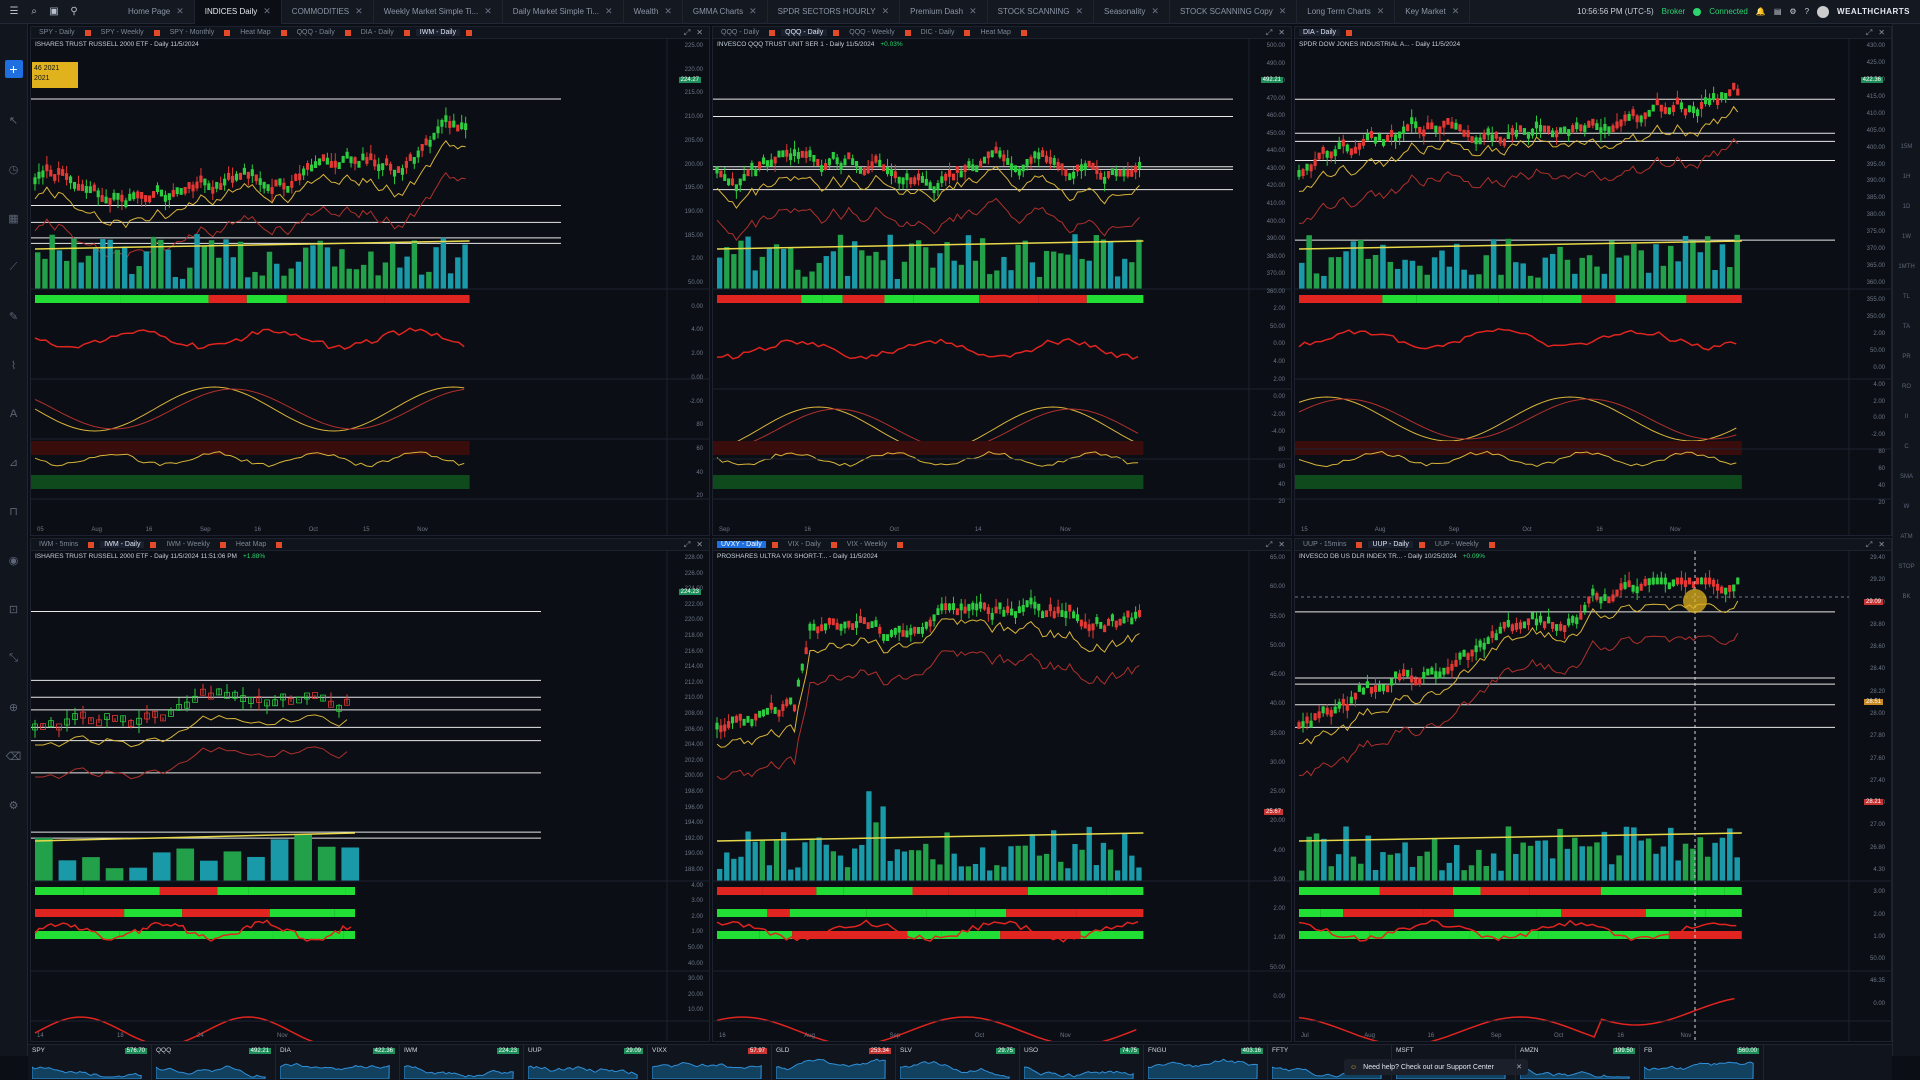  What do you see at coordinates (1702, 1062) in the screenshot?
I see `watchlist-card: FB 560.00` at bounding box center [1702, 1062].